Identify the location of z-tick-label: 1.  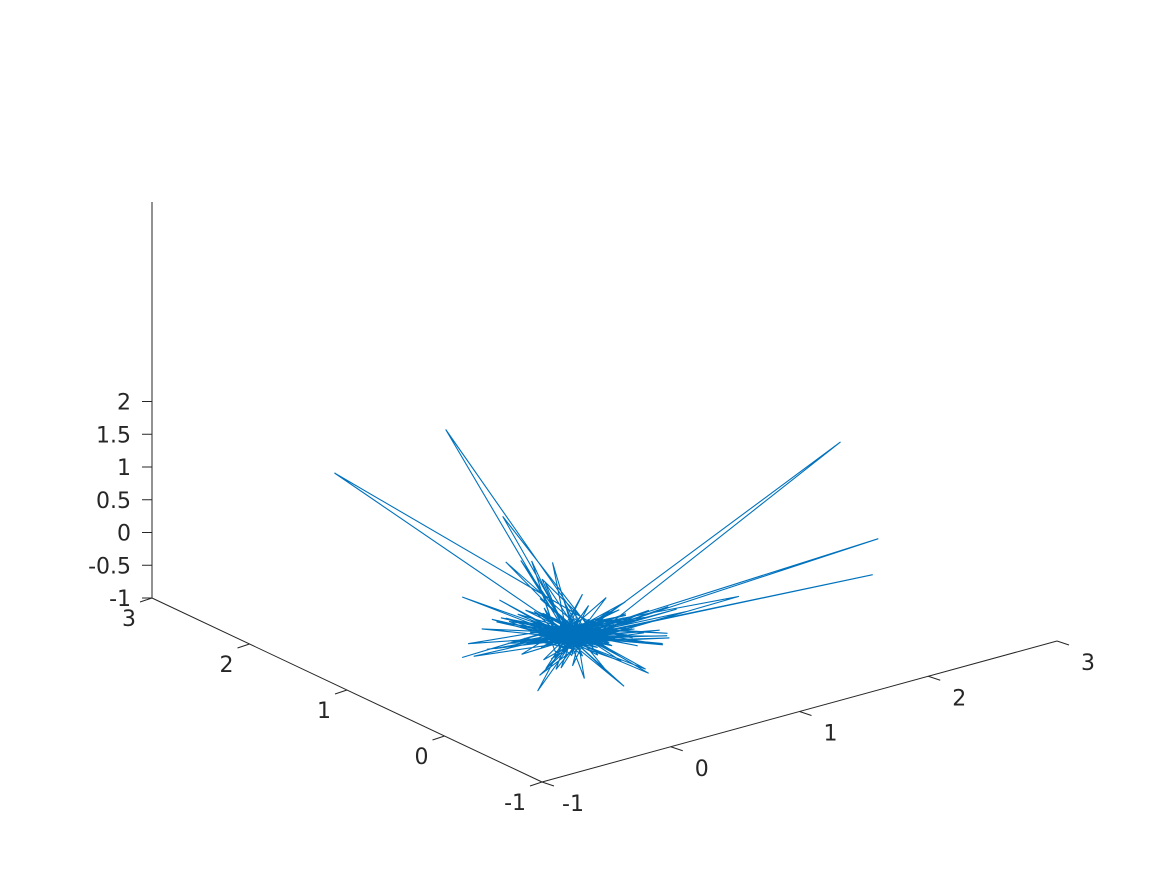
(124, 468).